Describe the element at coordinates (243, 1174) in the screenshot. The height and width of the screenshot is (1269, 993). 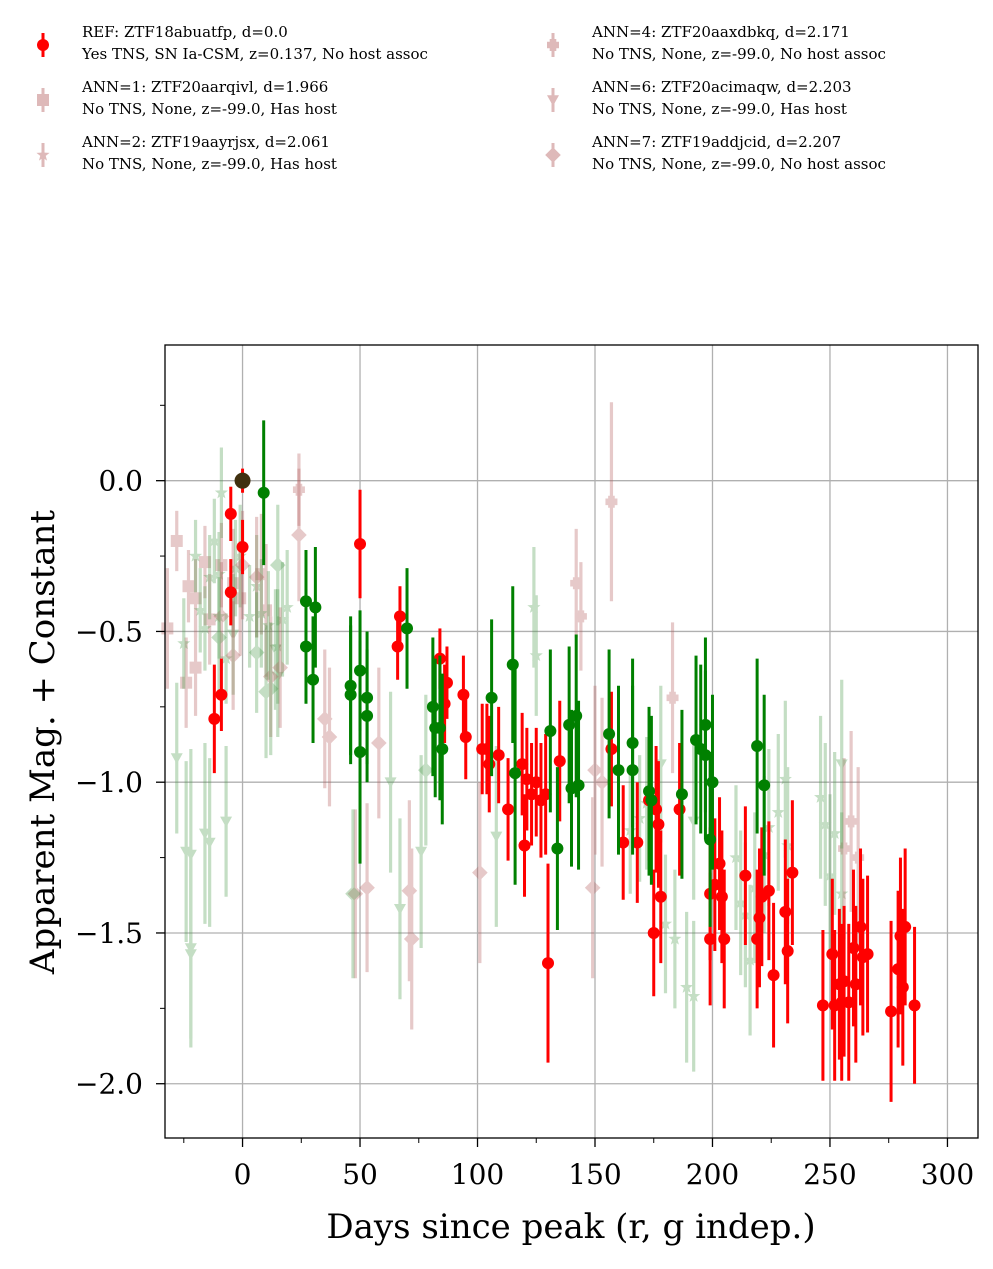
I see `x-tick-label: 0` at that location.